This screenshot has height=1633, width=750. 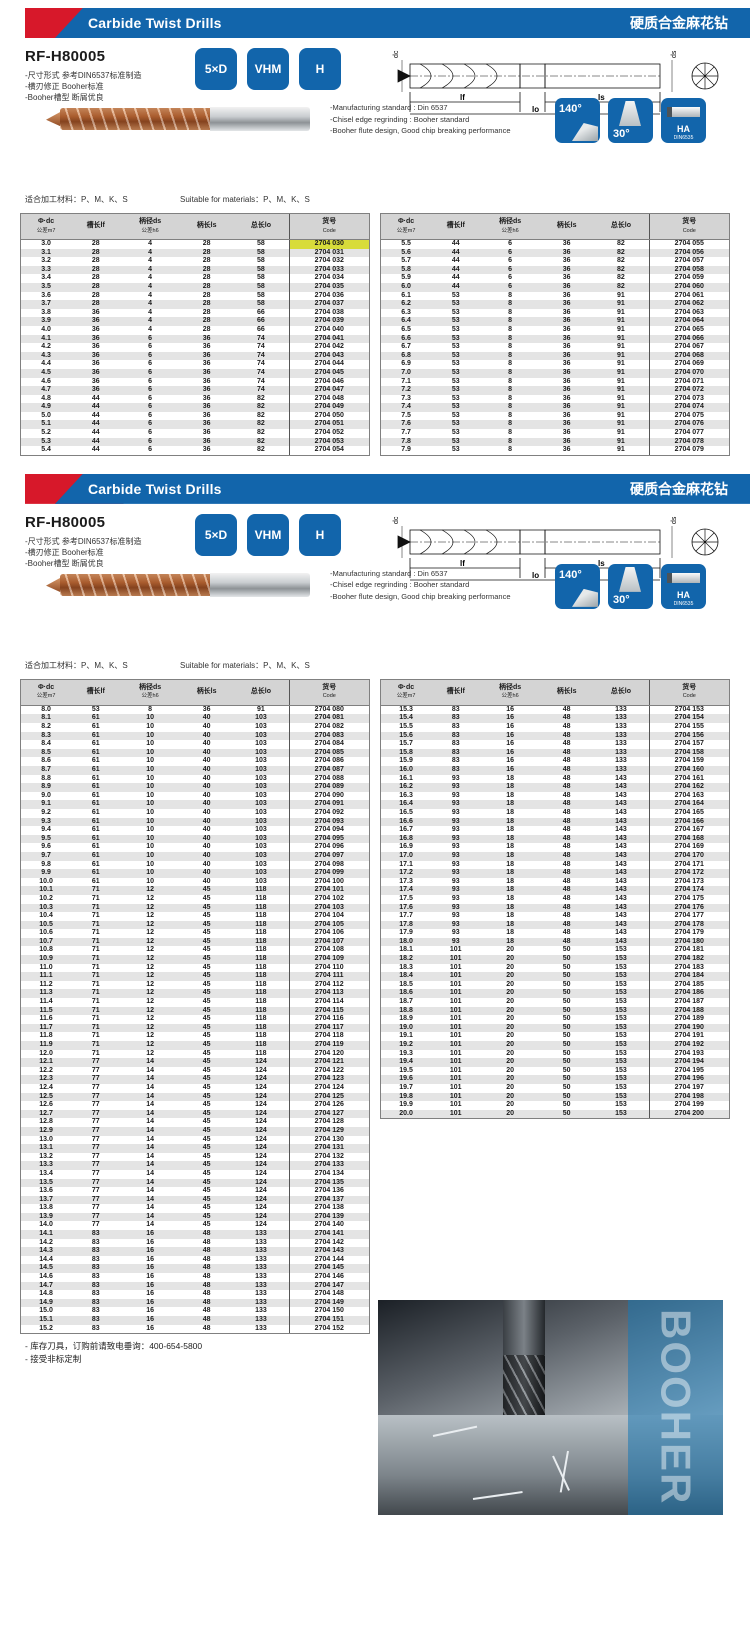 I want to click on table-cell: 2704 052, so click(x=328, y=433).